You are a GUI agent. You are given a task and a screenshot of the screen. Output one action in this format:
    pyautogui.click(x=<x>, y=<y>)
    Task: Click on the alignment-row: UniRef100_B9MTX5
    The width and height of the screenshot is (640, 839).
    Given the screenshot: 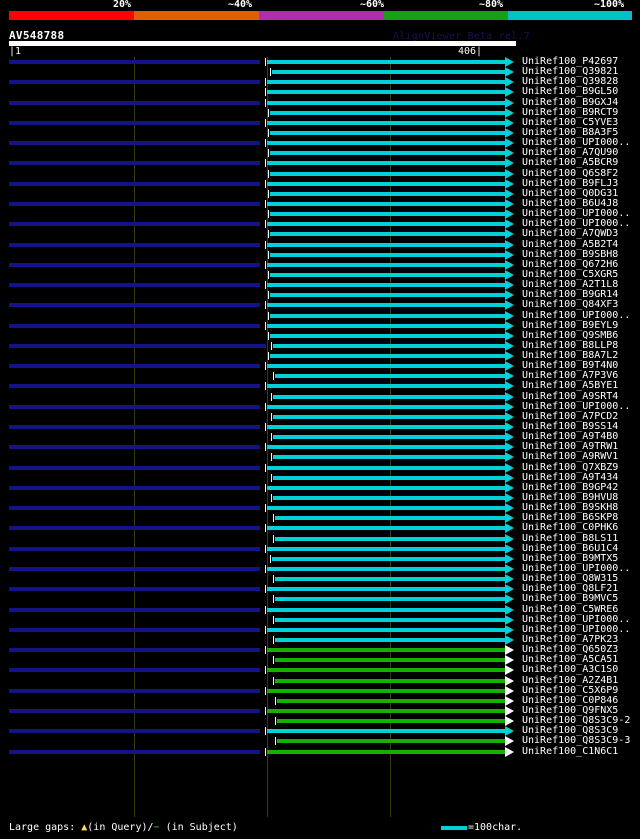 What is the action you would take?
    pyautogui.click(x=320, y=558)
    